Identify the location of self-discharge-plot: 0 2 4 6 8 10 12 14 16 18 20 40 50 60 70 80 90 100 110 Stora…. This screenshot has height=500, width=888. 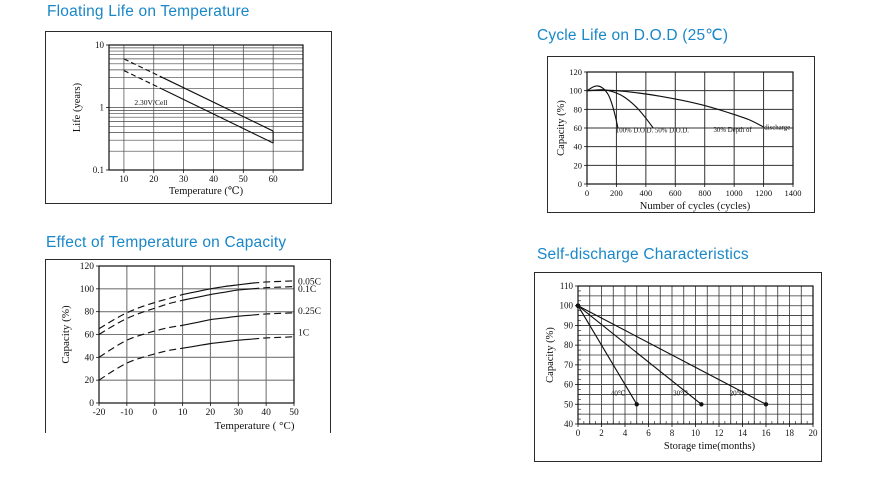
(682, 366).